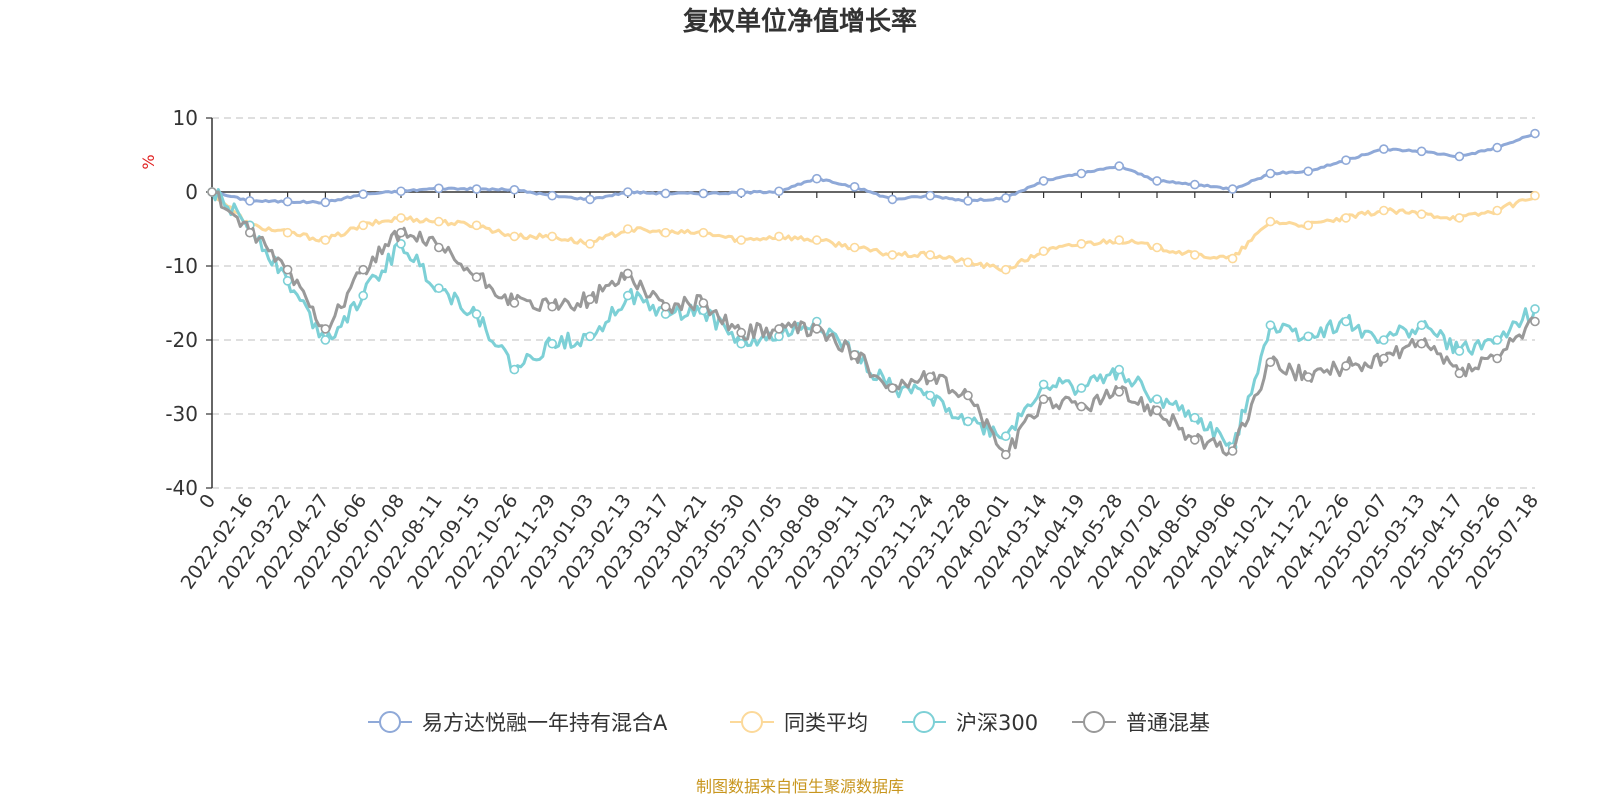  What do you see at coordinates (181, 414) in the screenshot?
I see `y-tick-label: -30` at bounding box center [181, 414].